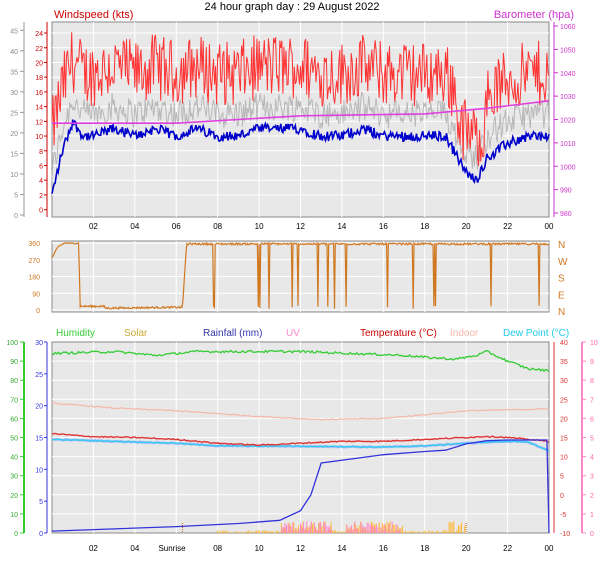 This screenshot has width=608, height=561. What do you see at coordinates (592, 477) in the screenshot?
I see `tick-label-uv: 3` at bounding box center [592, 477].